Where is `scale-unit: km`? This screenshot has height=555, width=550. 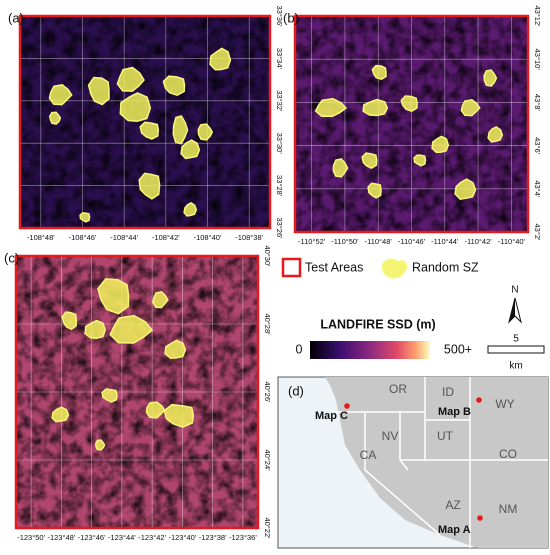
scale-unit: km is located at coordinates (515, 366).